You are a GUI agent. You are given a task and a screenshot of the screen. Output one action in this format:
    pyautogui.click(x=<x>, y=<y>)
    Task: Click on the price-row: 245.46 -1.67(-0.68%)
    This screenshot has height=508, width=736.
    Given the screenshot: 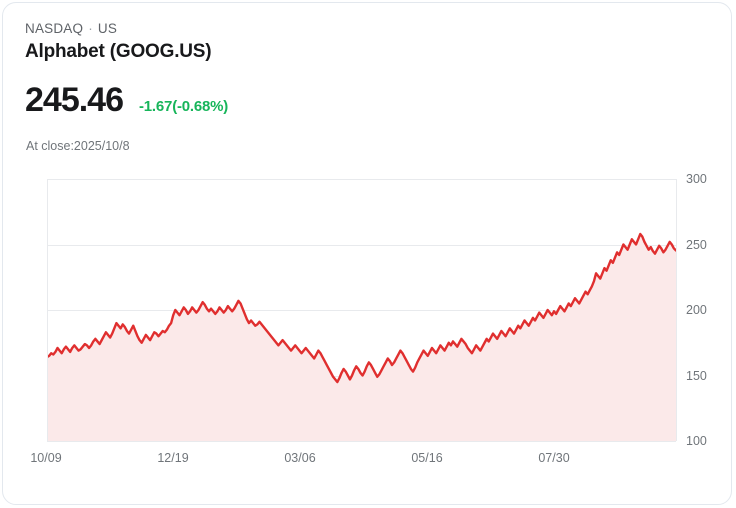 What is the action you would take?
    pyautogui.click(x=126, y=100)
    